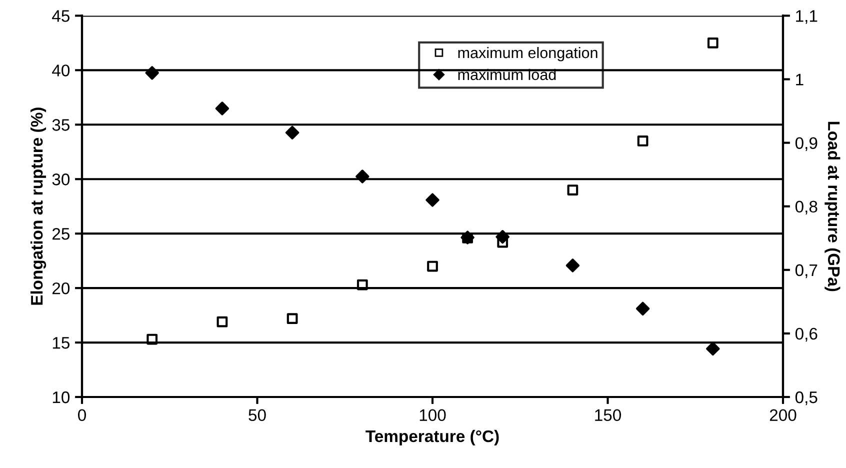 The image size is (846, 468). Describe the element at coordinates (807, 17) in the screenshot. I see `y2-tick-label: 1,1` at that location.